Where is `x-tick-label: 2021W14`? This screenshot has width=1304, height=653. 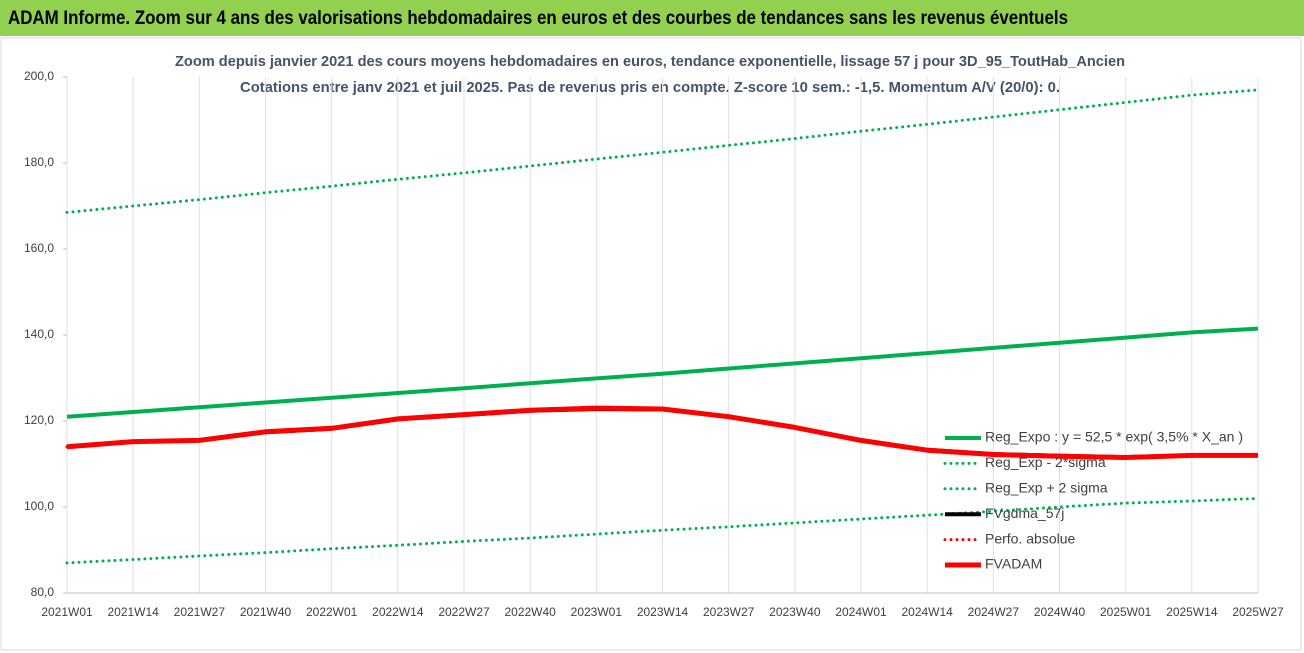
x-tick-label: 2021W14 is located at coordinates (133, 612).